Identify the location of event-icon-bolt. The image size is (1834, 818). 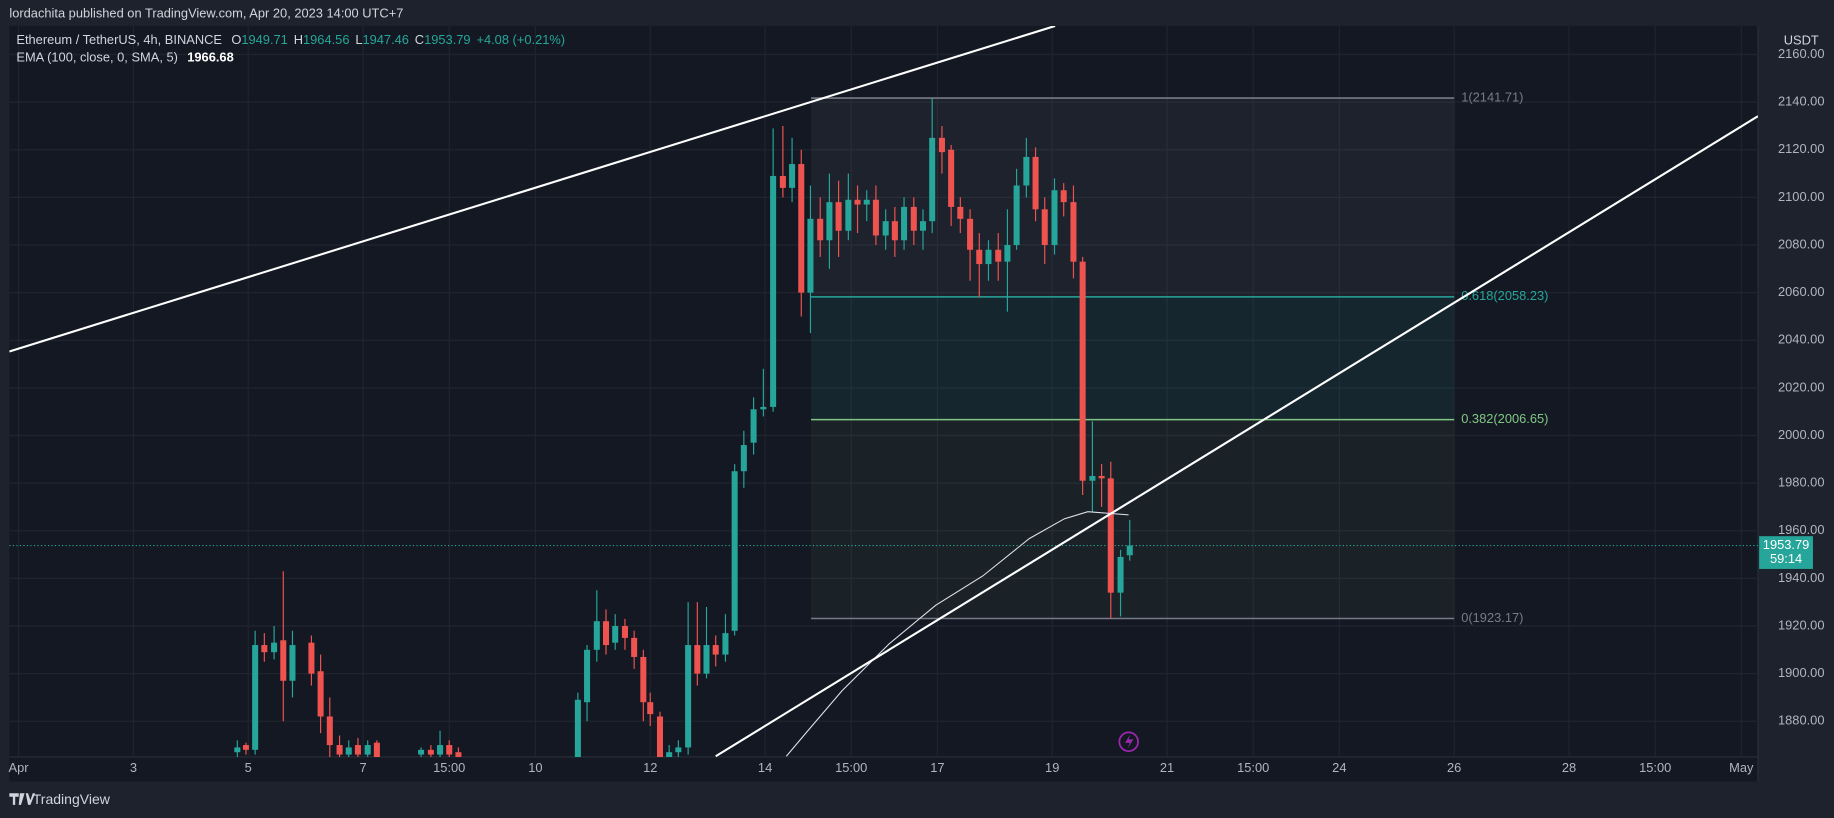
(1129, 741).